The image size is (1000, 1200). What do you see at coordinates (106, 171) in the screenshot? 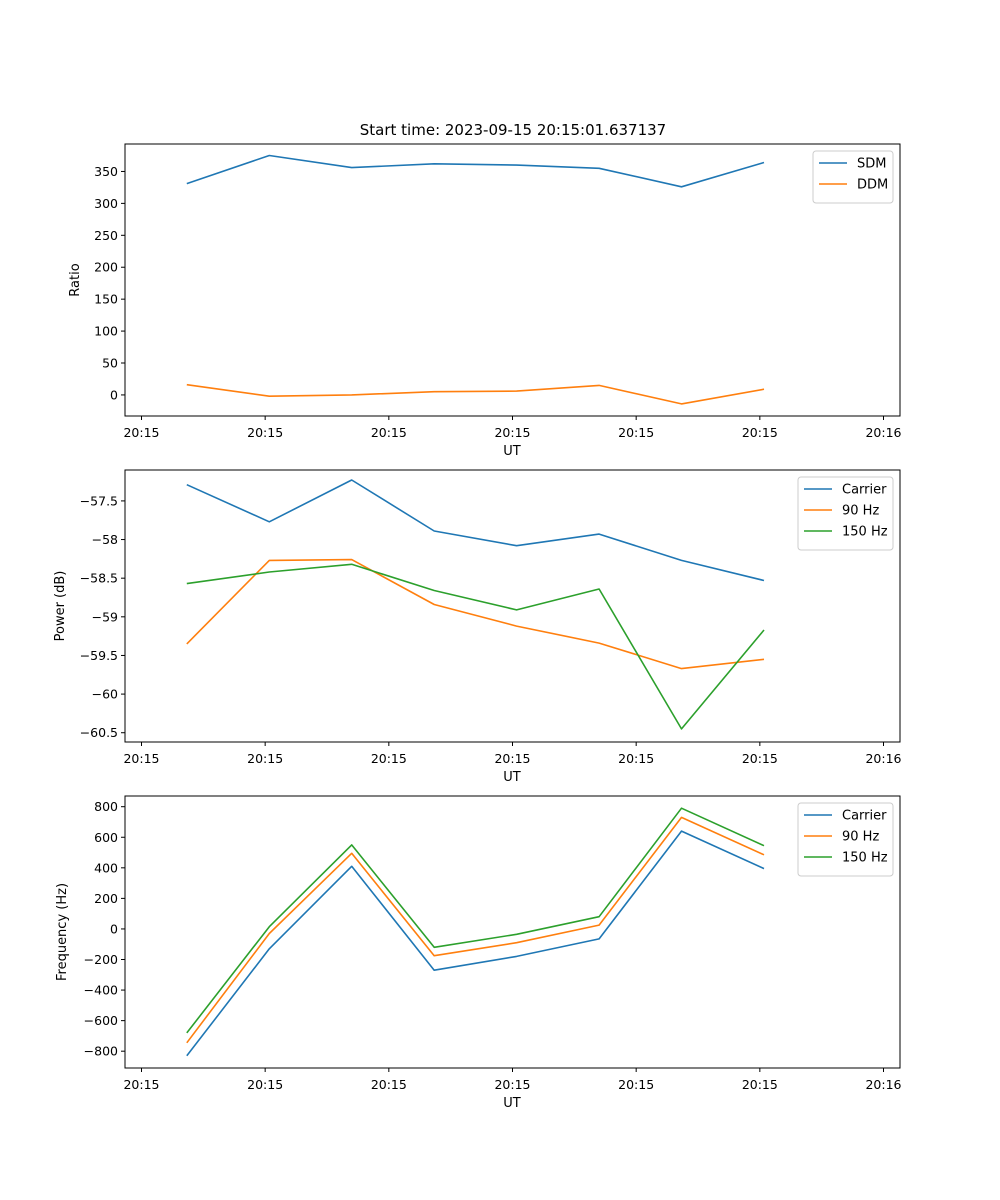
I see `y-tick-label: 350` at bounding box center [106, 171].